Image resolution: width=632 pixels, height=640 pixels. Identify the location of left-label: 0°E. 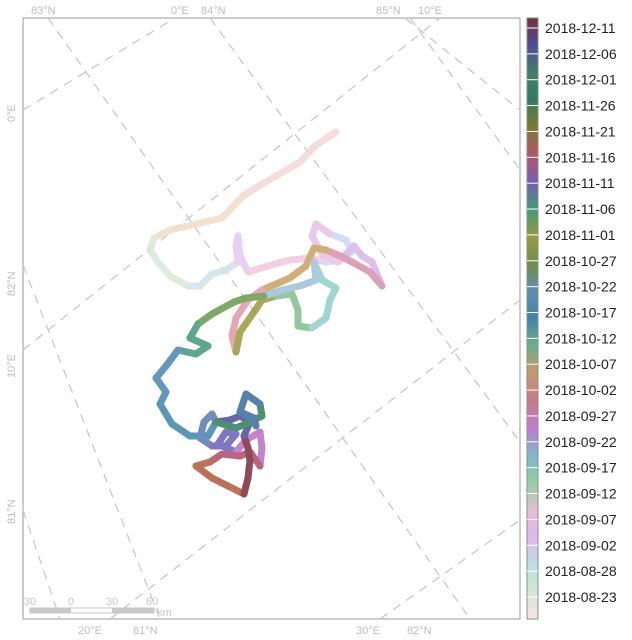
(12, 113).